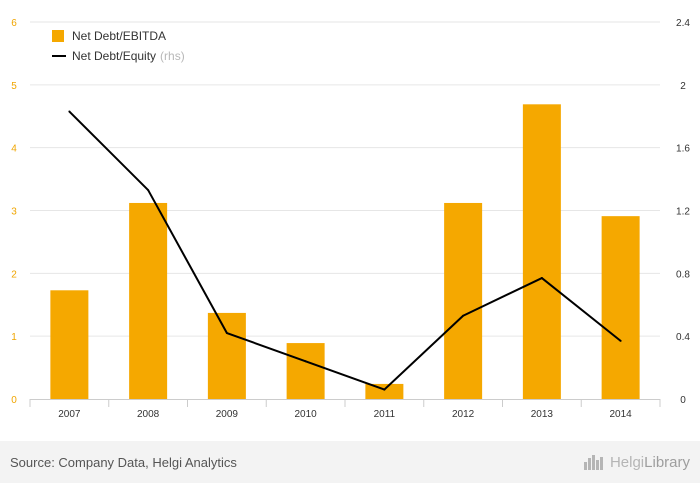  What do you see at coordinates (114, 56) in the screenshot?
I see `legend-line-label: Net Debt/Equity` at bounding box center [114, 56].